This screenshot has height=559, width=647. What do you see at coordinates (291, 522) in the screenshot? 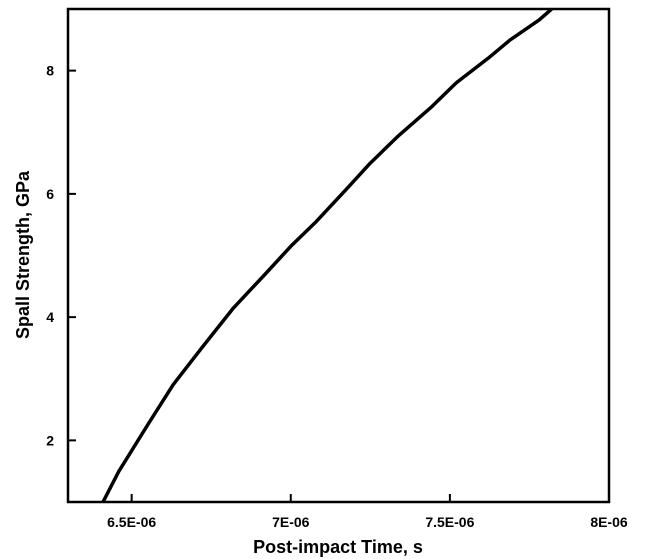
I see `x-tick-label-1: 7E-06` at bounding box center [291, 522].